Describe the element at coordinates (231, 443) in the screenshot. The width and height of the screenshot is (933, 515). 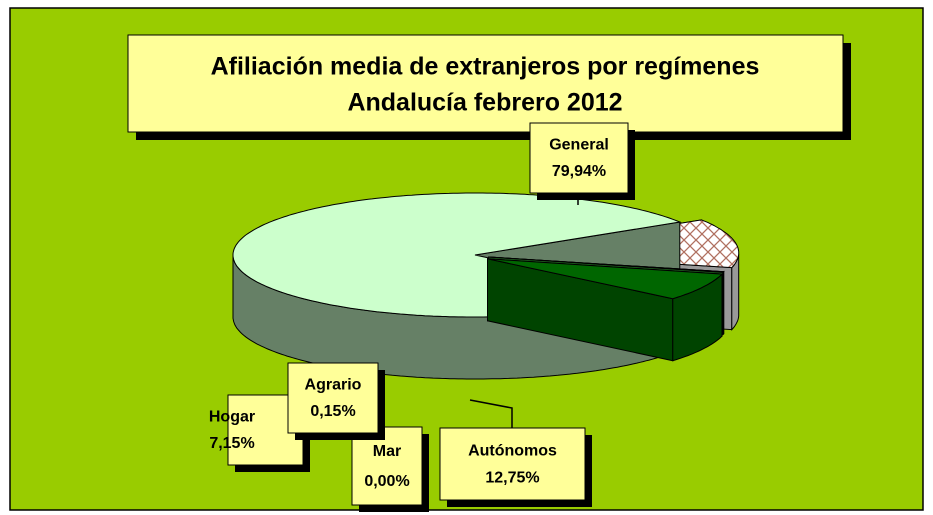
I see `label-value: 7,15%` at that location.